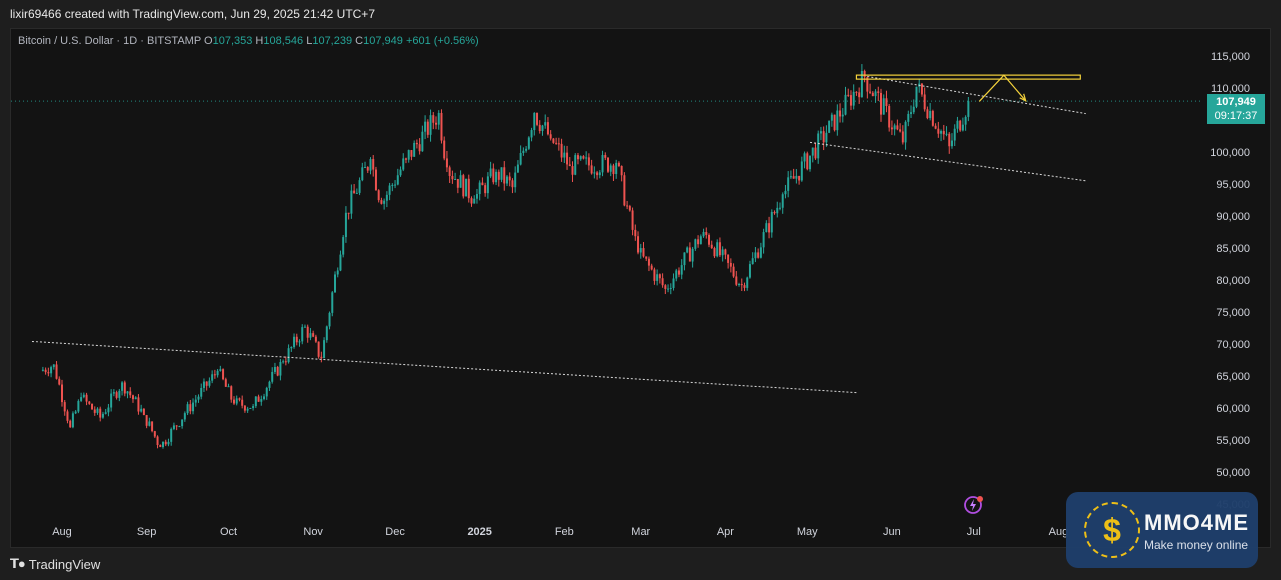  I want to click on tradingview-logo-text: TradingView, so click(64, 564).